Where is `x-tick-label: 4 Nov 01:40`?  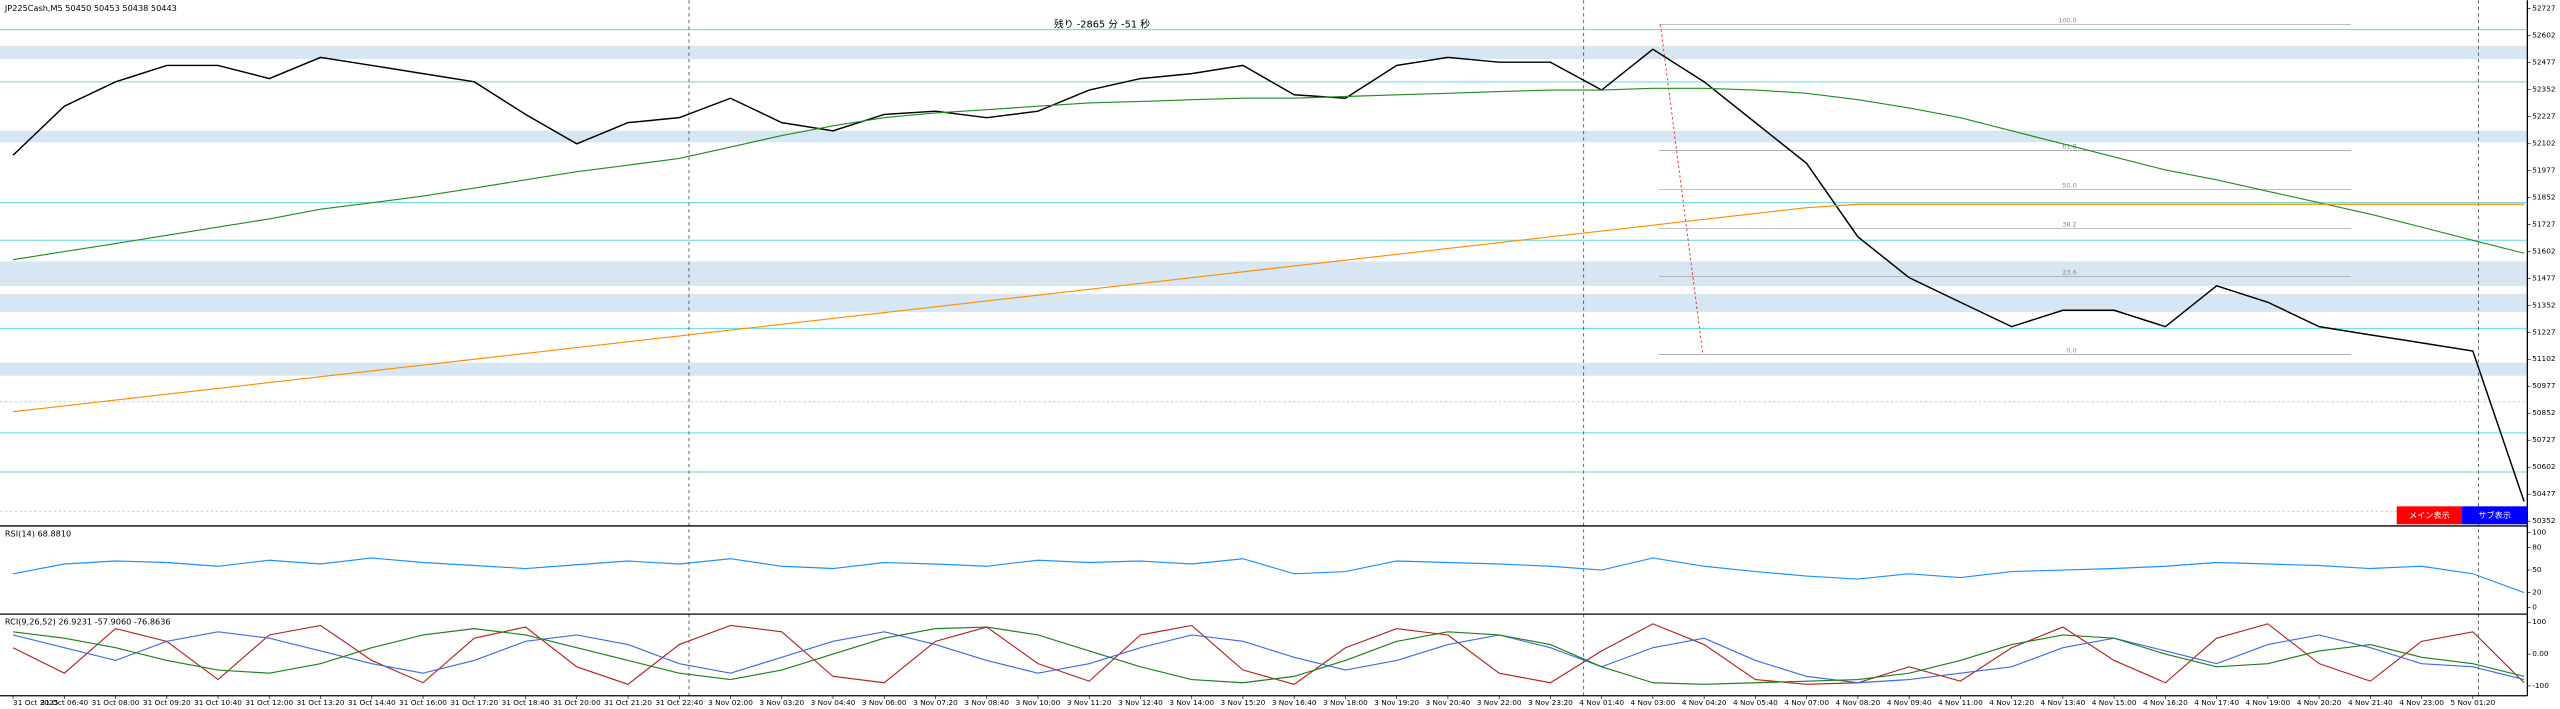
x-tick-label: 4 Nov 01:40 is located at coordinates (1601, 702).